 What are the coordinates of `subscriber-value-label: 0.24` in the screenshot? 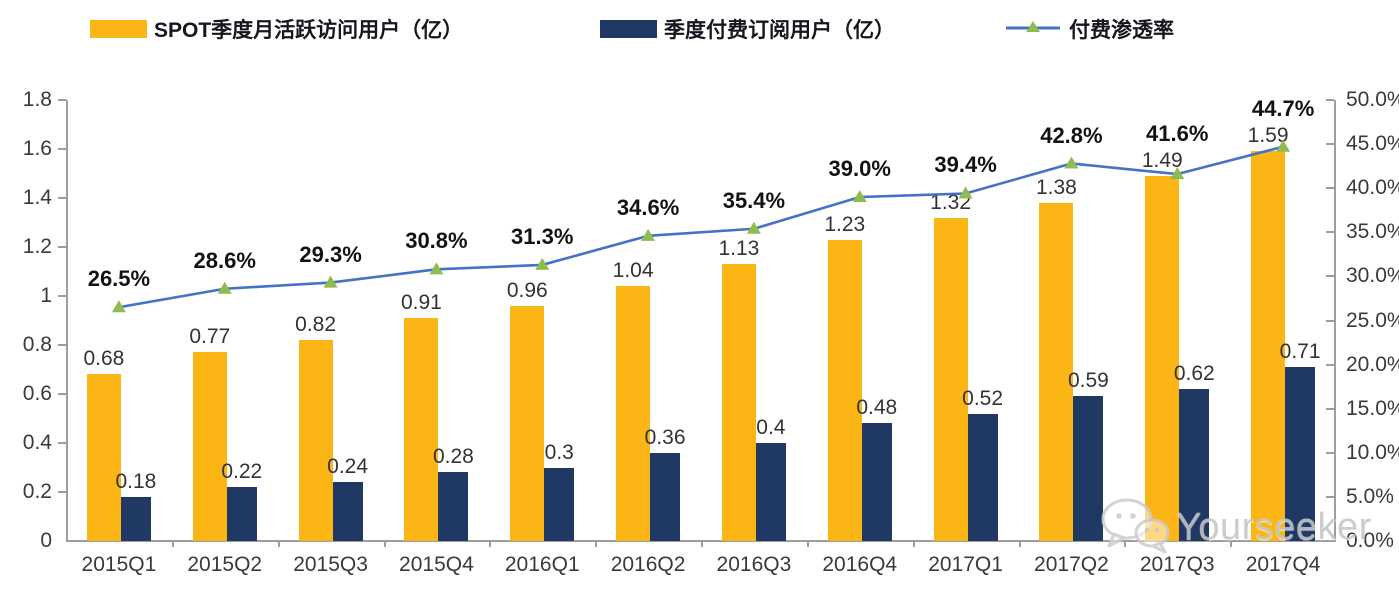 It's located at (348, 467).